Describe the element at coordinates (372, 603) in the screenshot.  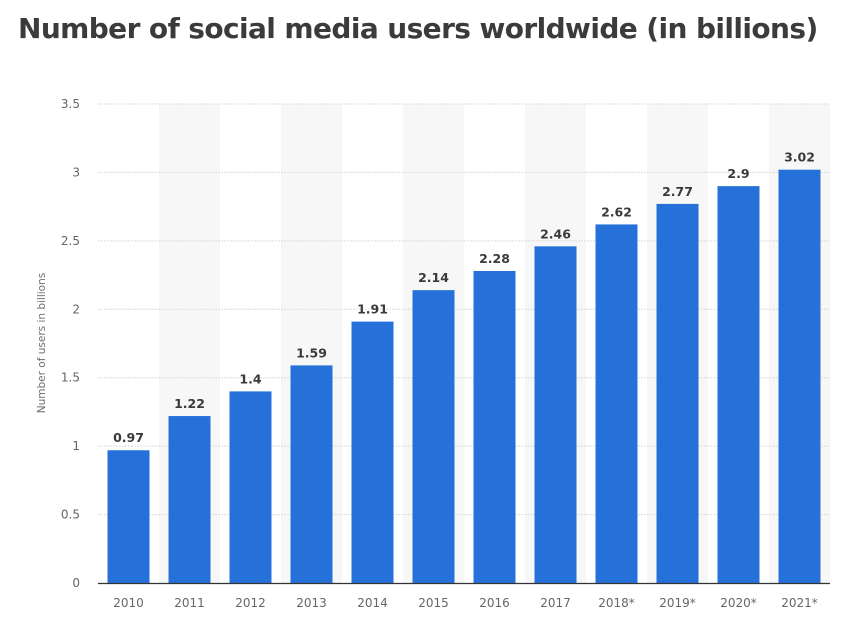
I see `x-tick-label: 2014` at that location.